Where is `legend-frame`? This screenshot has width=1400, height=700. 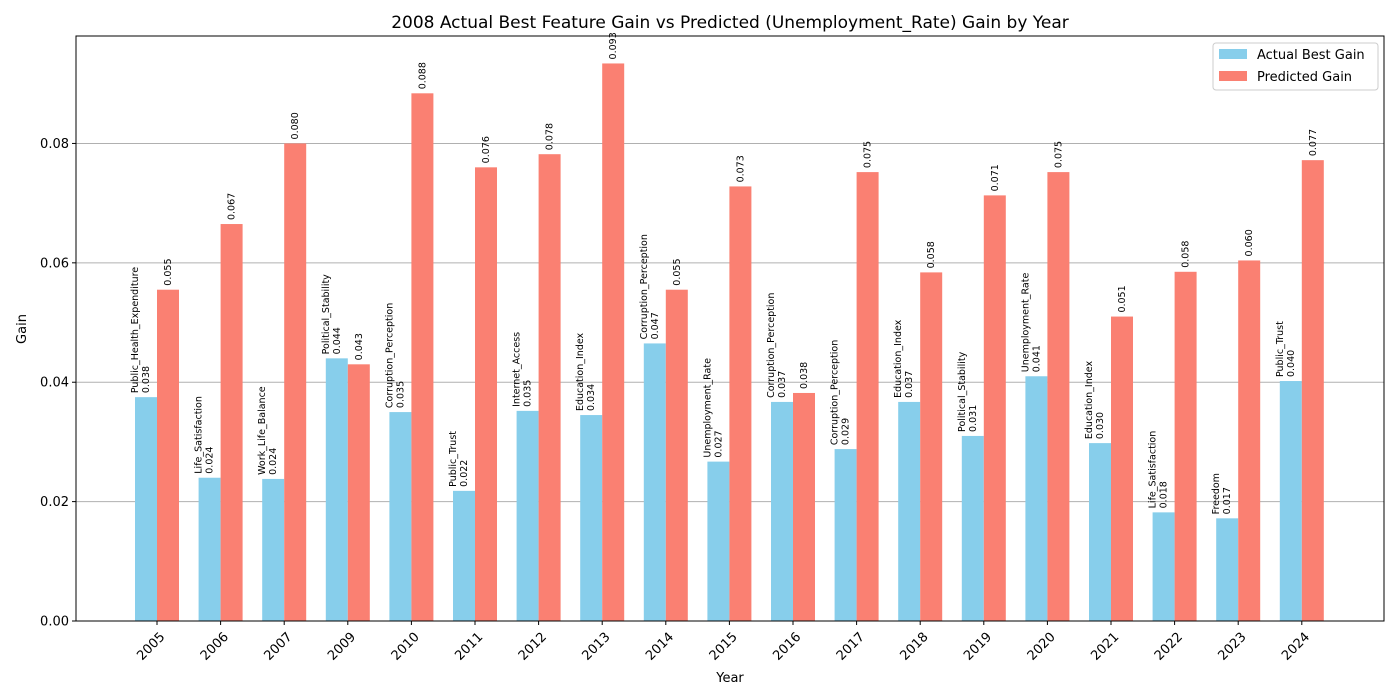 legend-frame is located at coordinates (1295, 66).